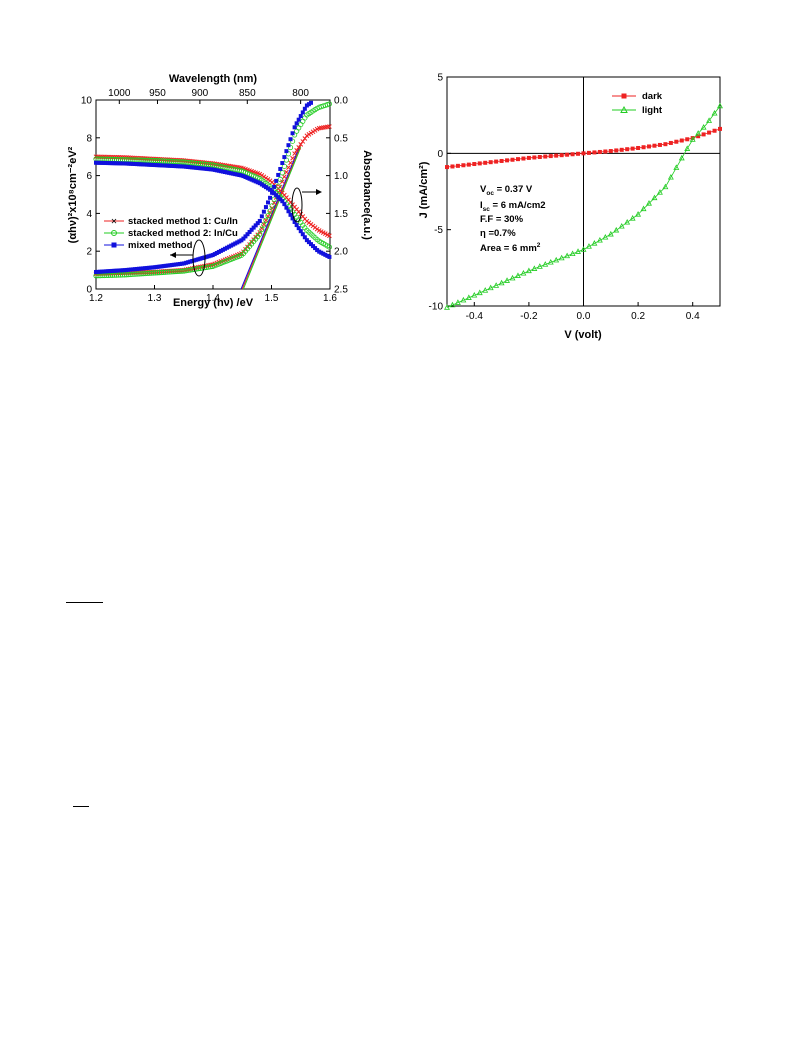 The width and height of the screenshot is (793, 1062). Describe the element at coordinates (438, 230) in the screenshot. I see `right-y-tick-label: -5` at that location.